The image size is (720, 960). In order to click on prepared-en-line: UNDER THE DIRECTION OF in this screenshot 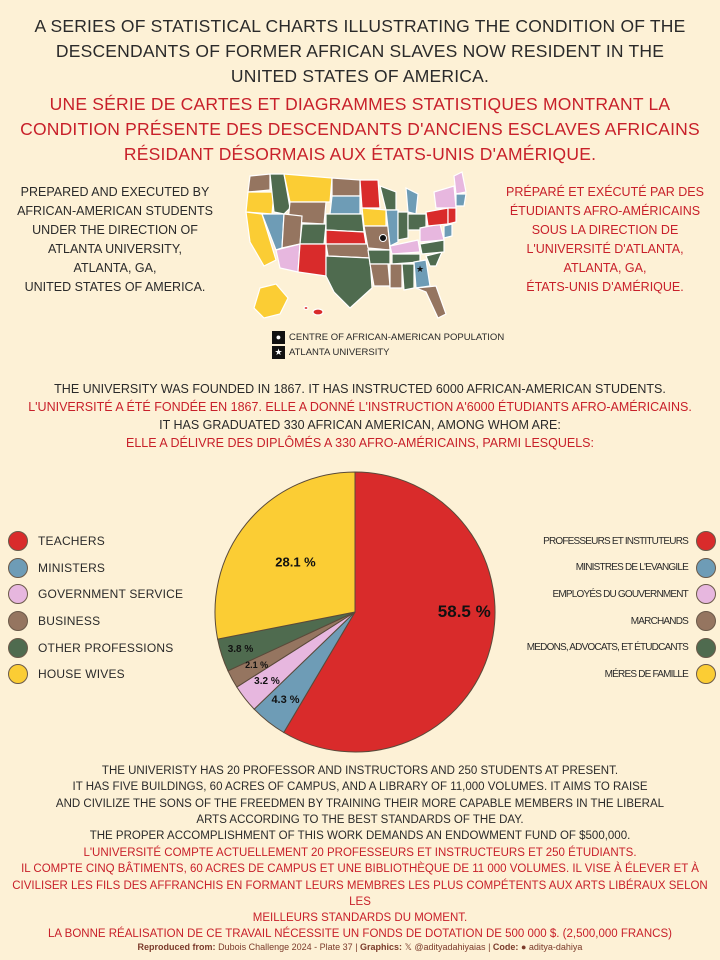, I will do `click(115, 230)`.